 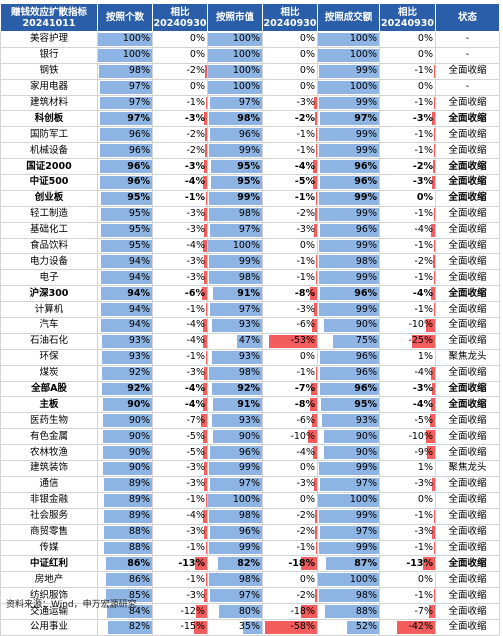 What do you see at coordinates (290, 405) in the screenshot?
I see `cap-change: -8%` at bounding box center [290, 405].